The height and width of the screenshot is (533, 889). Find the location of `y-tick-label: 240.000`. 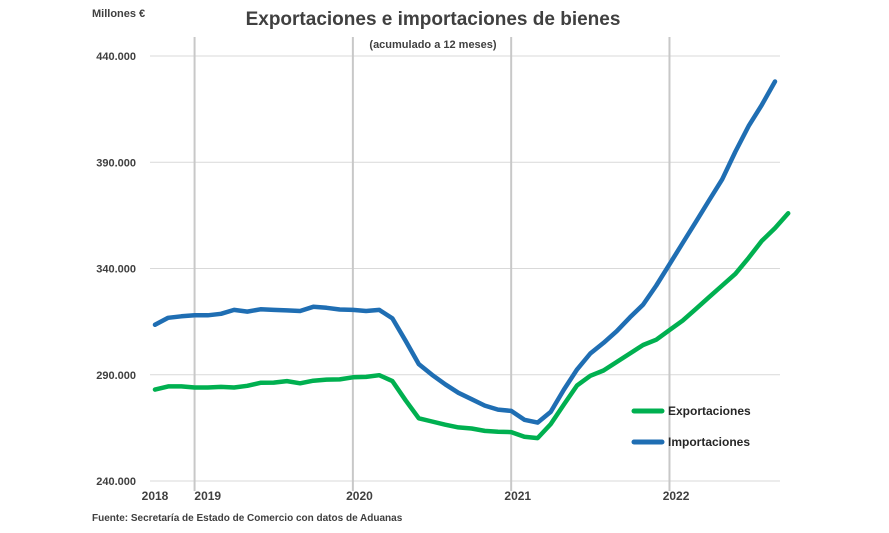

y-tick-label: 240.000 is located at coordinates (116, 482).